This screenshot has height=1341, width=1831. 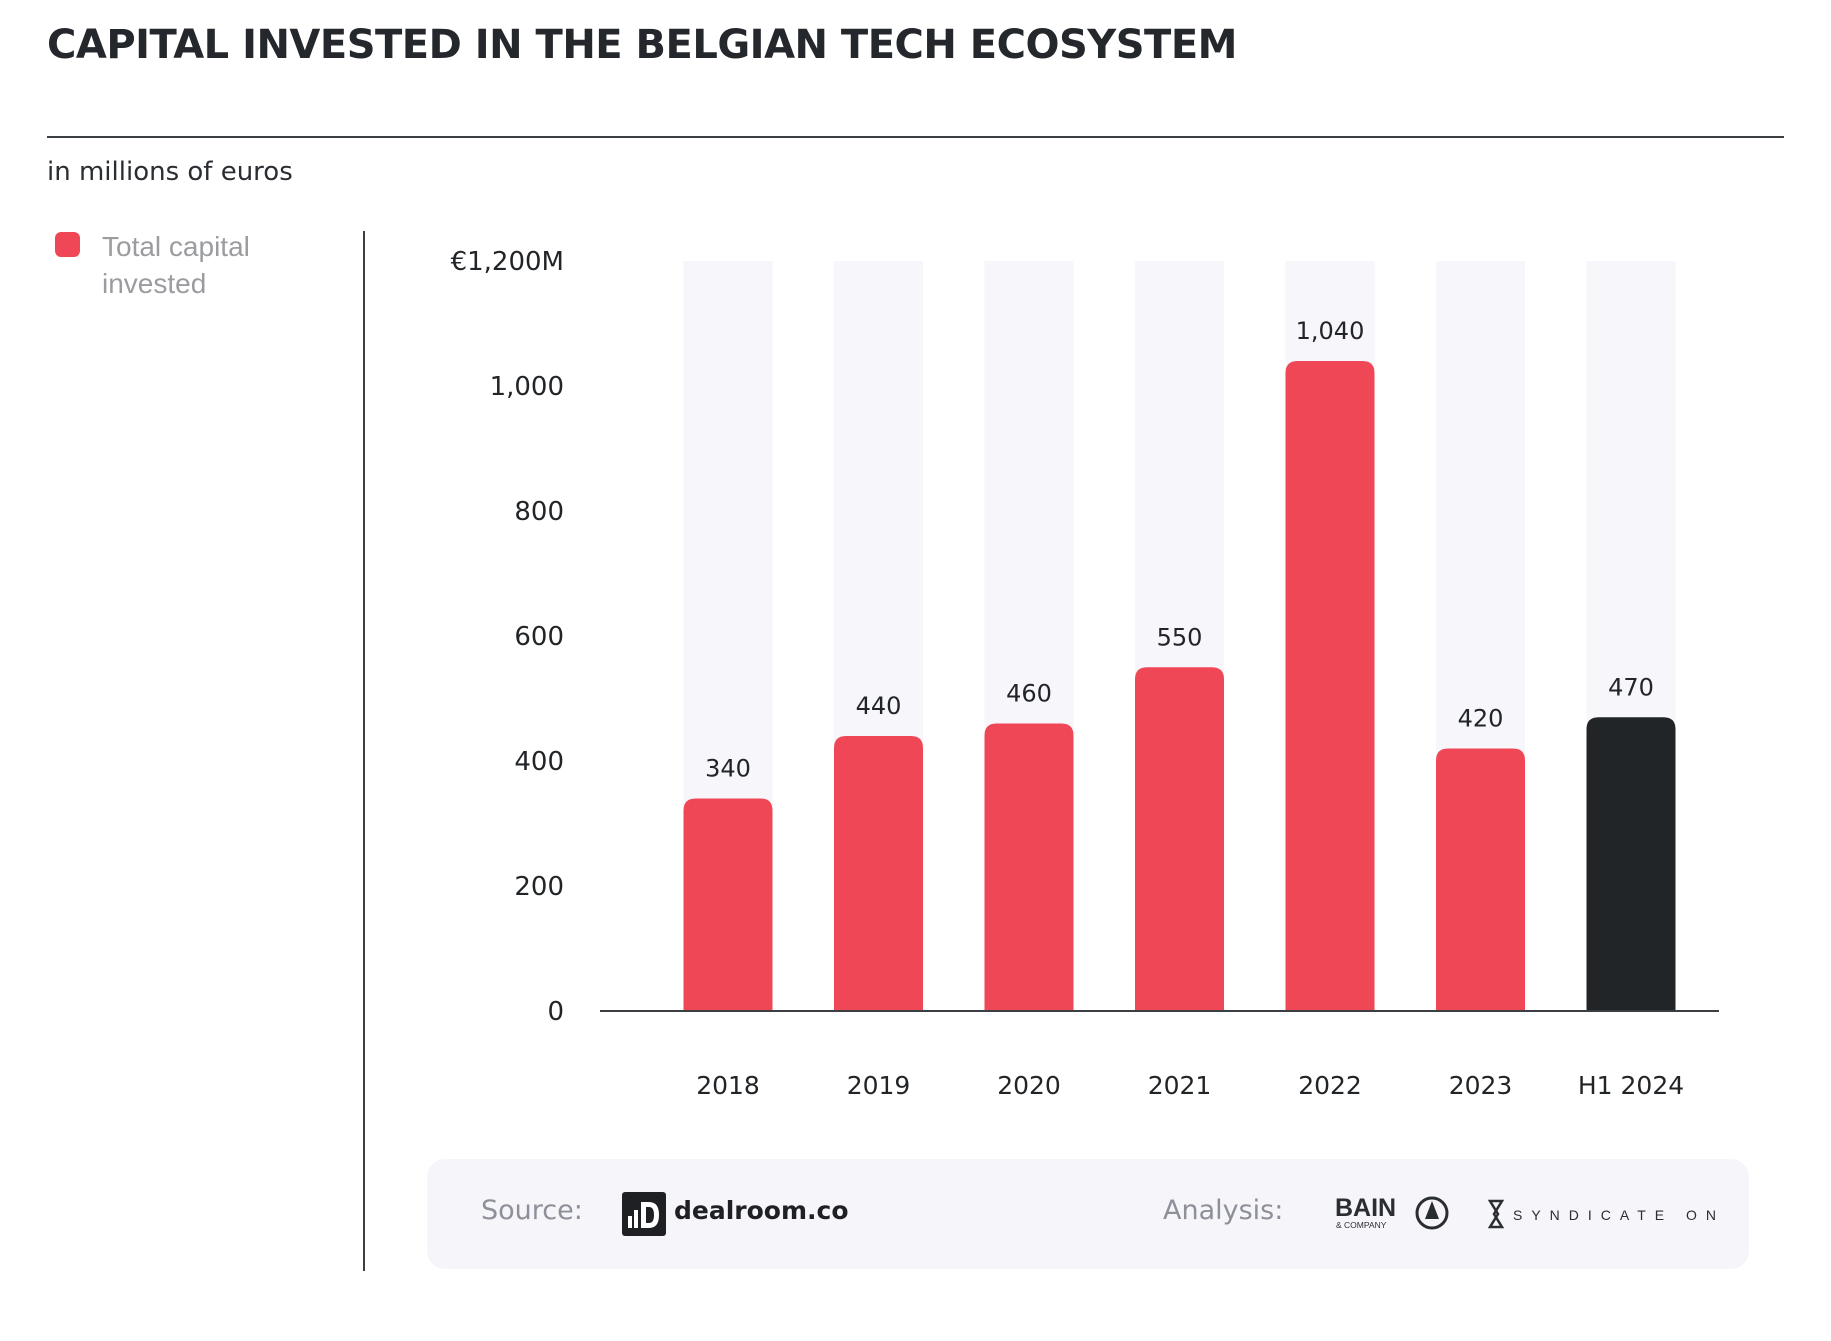 What do you see at coordinates (1330, 331) in the screenshot?
I see `data-label: 1,040` at bounding box center [1330, 331].